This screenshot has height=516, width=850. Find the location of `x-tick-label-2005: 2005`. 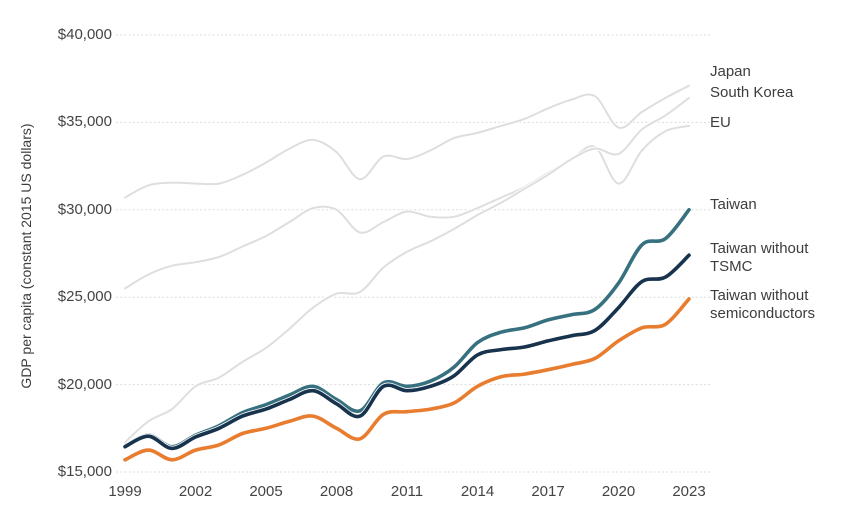

x-tick-label-2005: 2005 is located at coordinates (266, 491).